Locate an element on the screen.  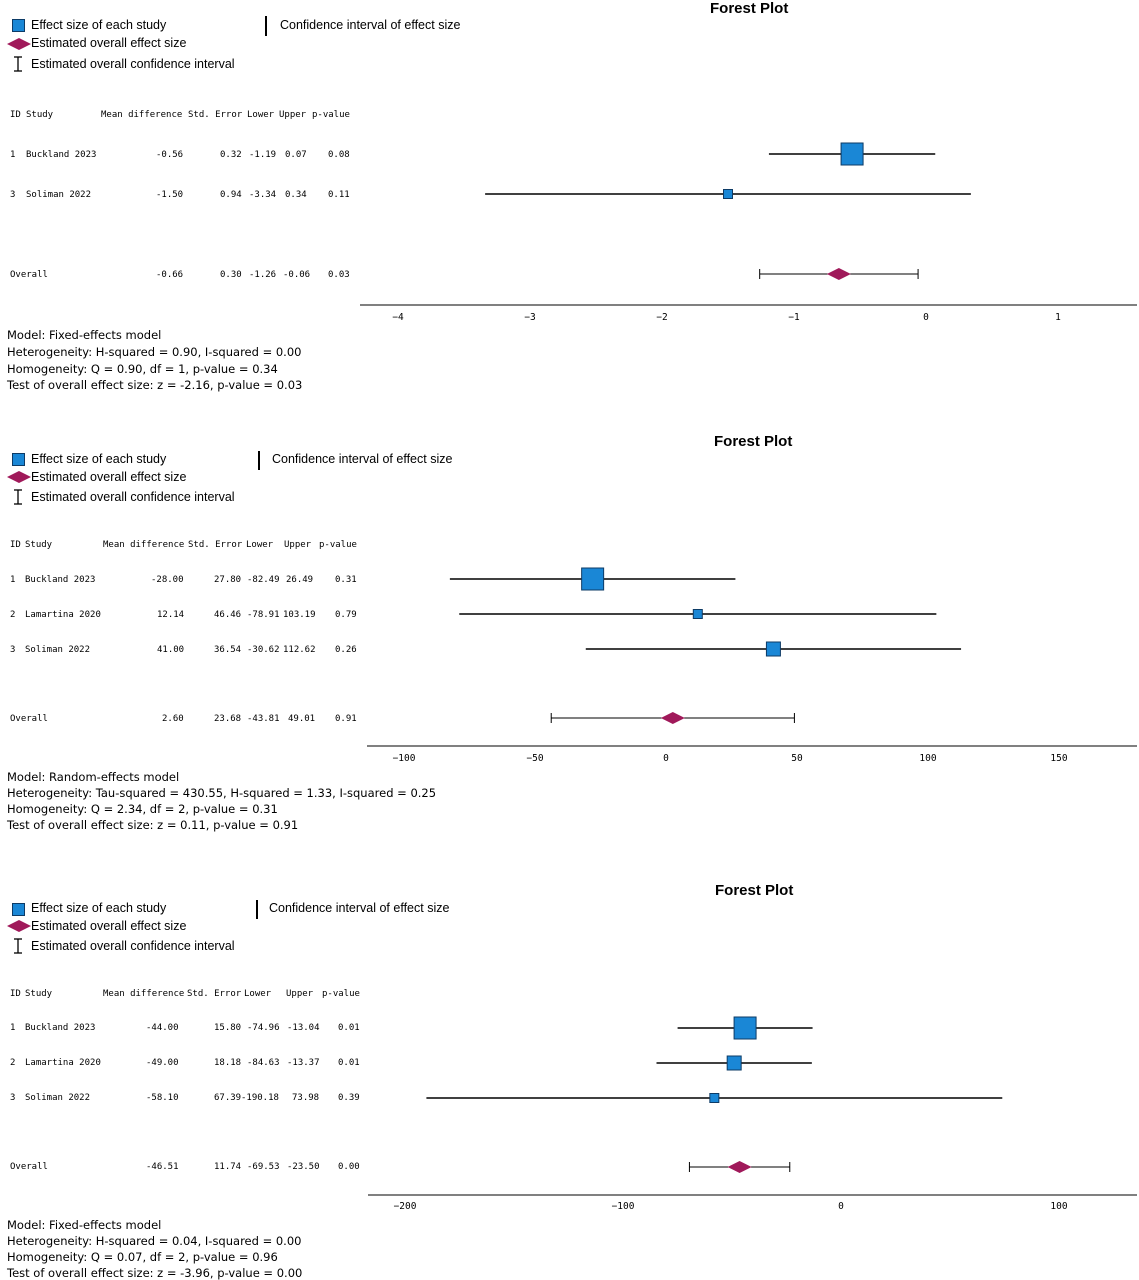
overall-upper: -23.50 is located at coordinates (303, 1167).